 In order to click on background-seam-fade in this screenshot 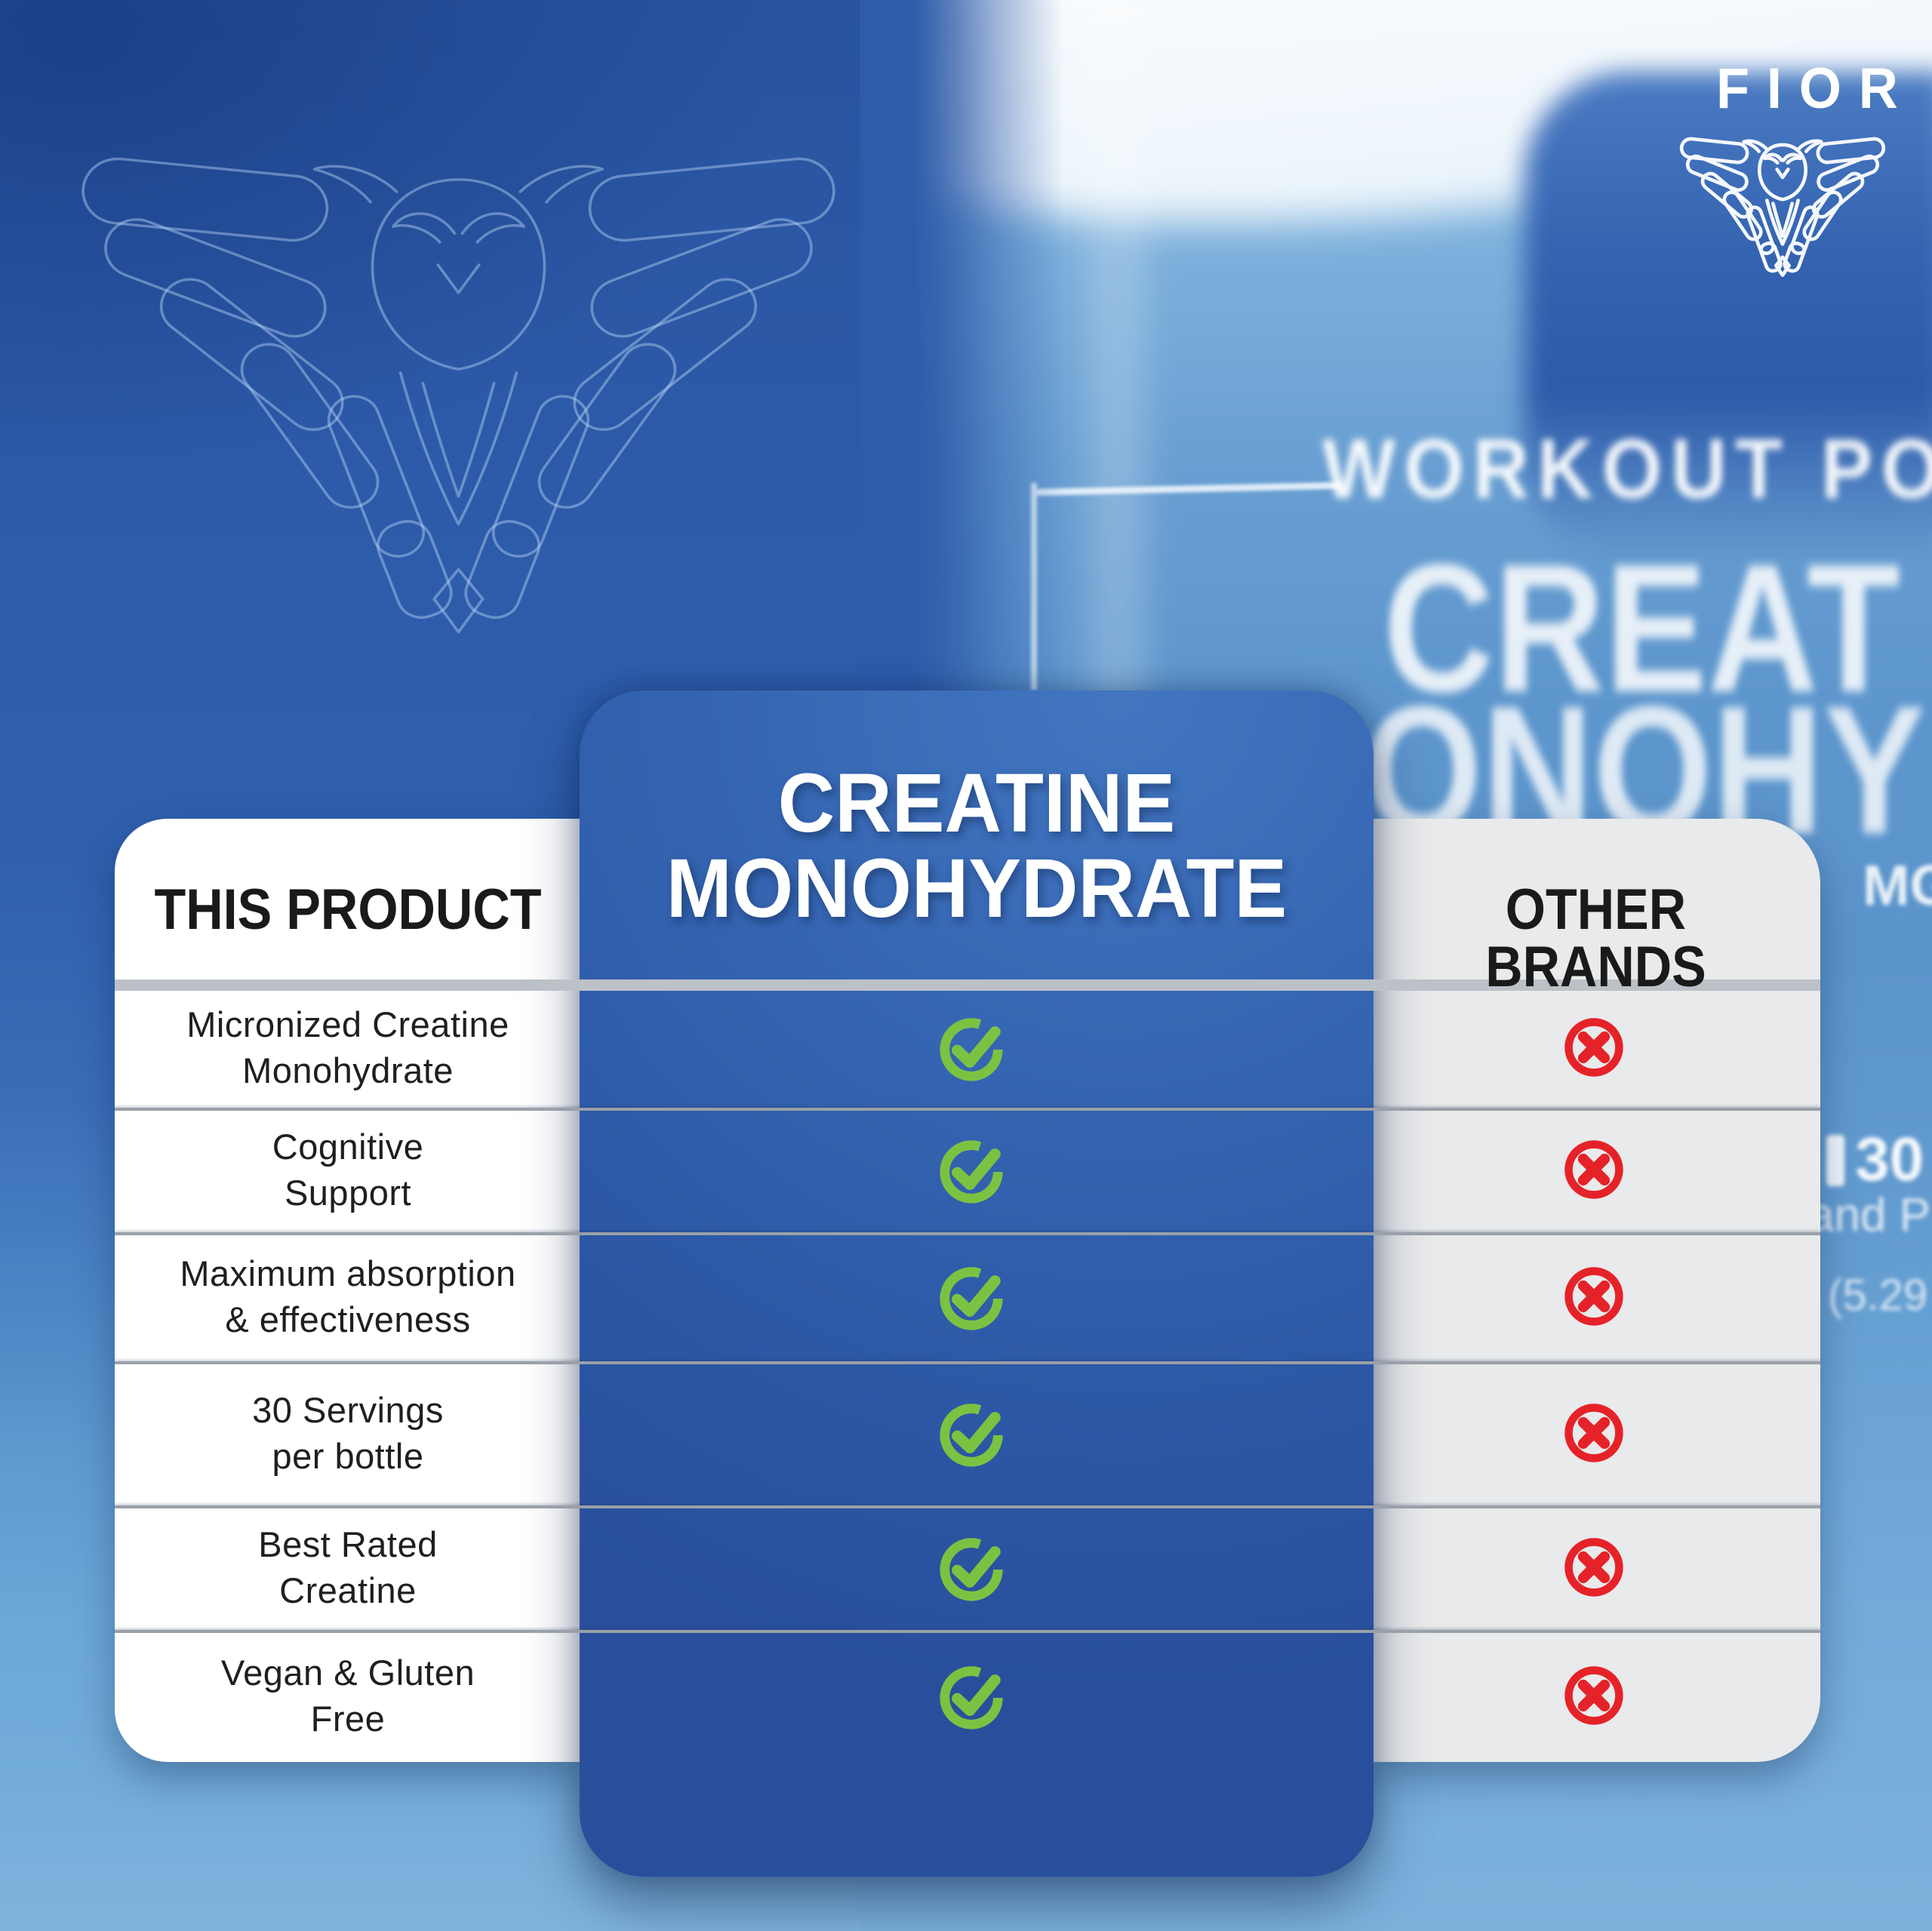, I will do `click(962, 373)`.